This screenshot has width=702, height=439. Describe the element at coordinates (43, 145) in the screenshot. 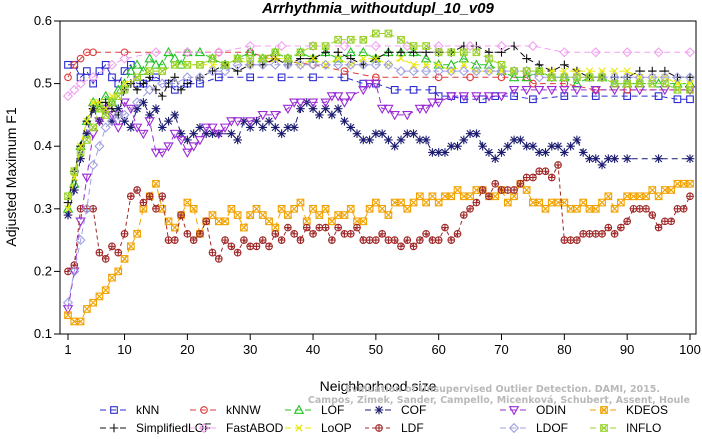

I see `y-tick-label: 0.4` at that location.